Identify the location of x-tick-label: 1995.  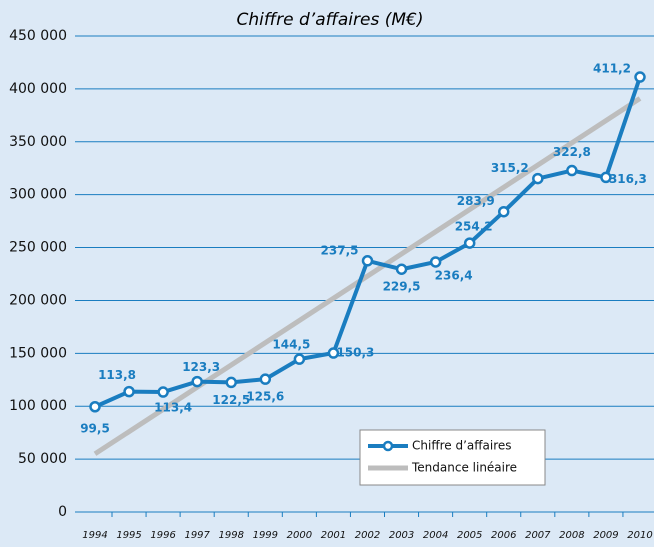
(128, 535).